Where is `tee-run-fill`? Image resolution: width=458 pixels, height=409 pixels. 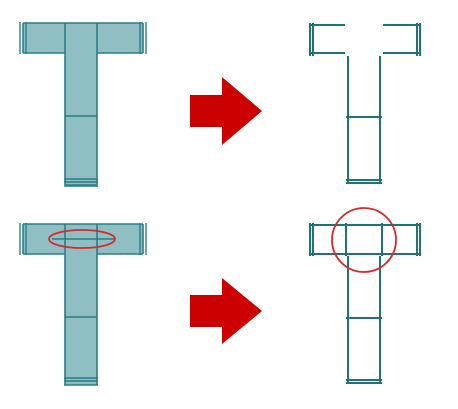 tee-run-fill is located at coordinates (83, 38).